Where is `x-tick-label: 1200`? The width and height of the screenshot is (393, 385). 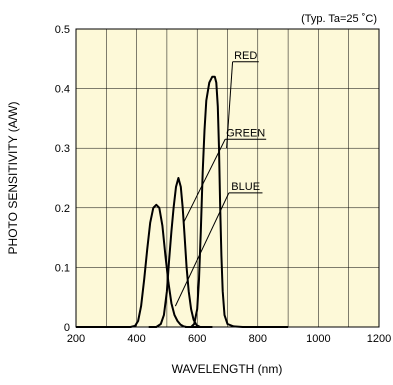
x-tick-label: 1200 is located at coordinates (379, 339).